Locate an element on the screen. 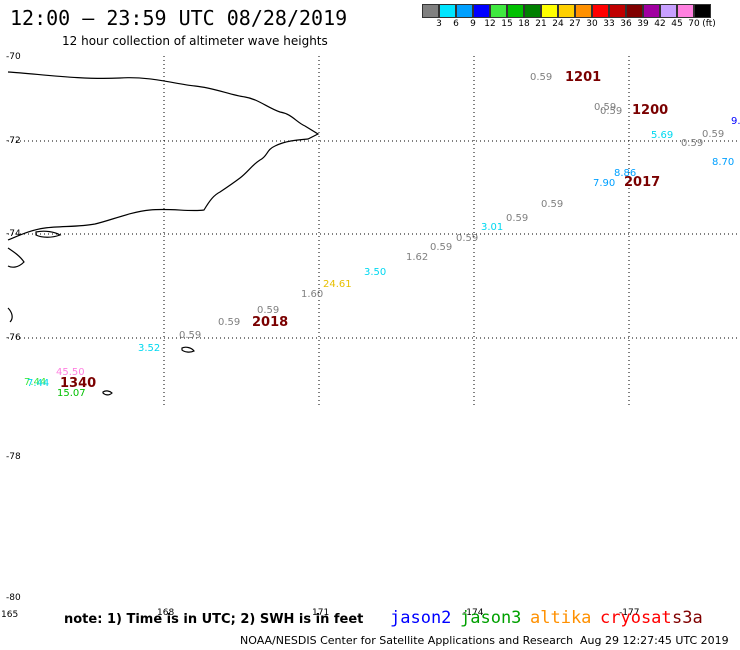 The height and width of the screenshot is (650, 740). lat-label: -72 is located at coordinates (13, 141).